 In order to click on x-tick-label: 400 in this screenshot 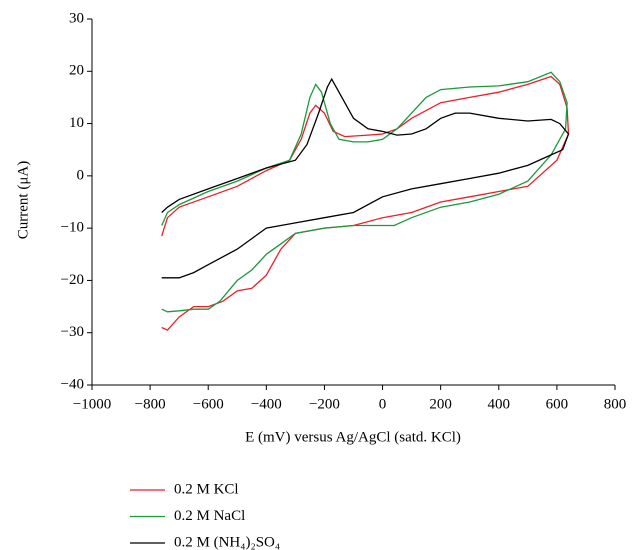, I will do `click(499, 404)`.